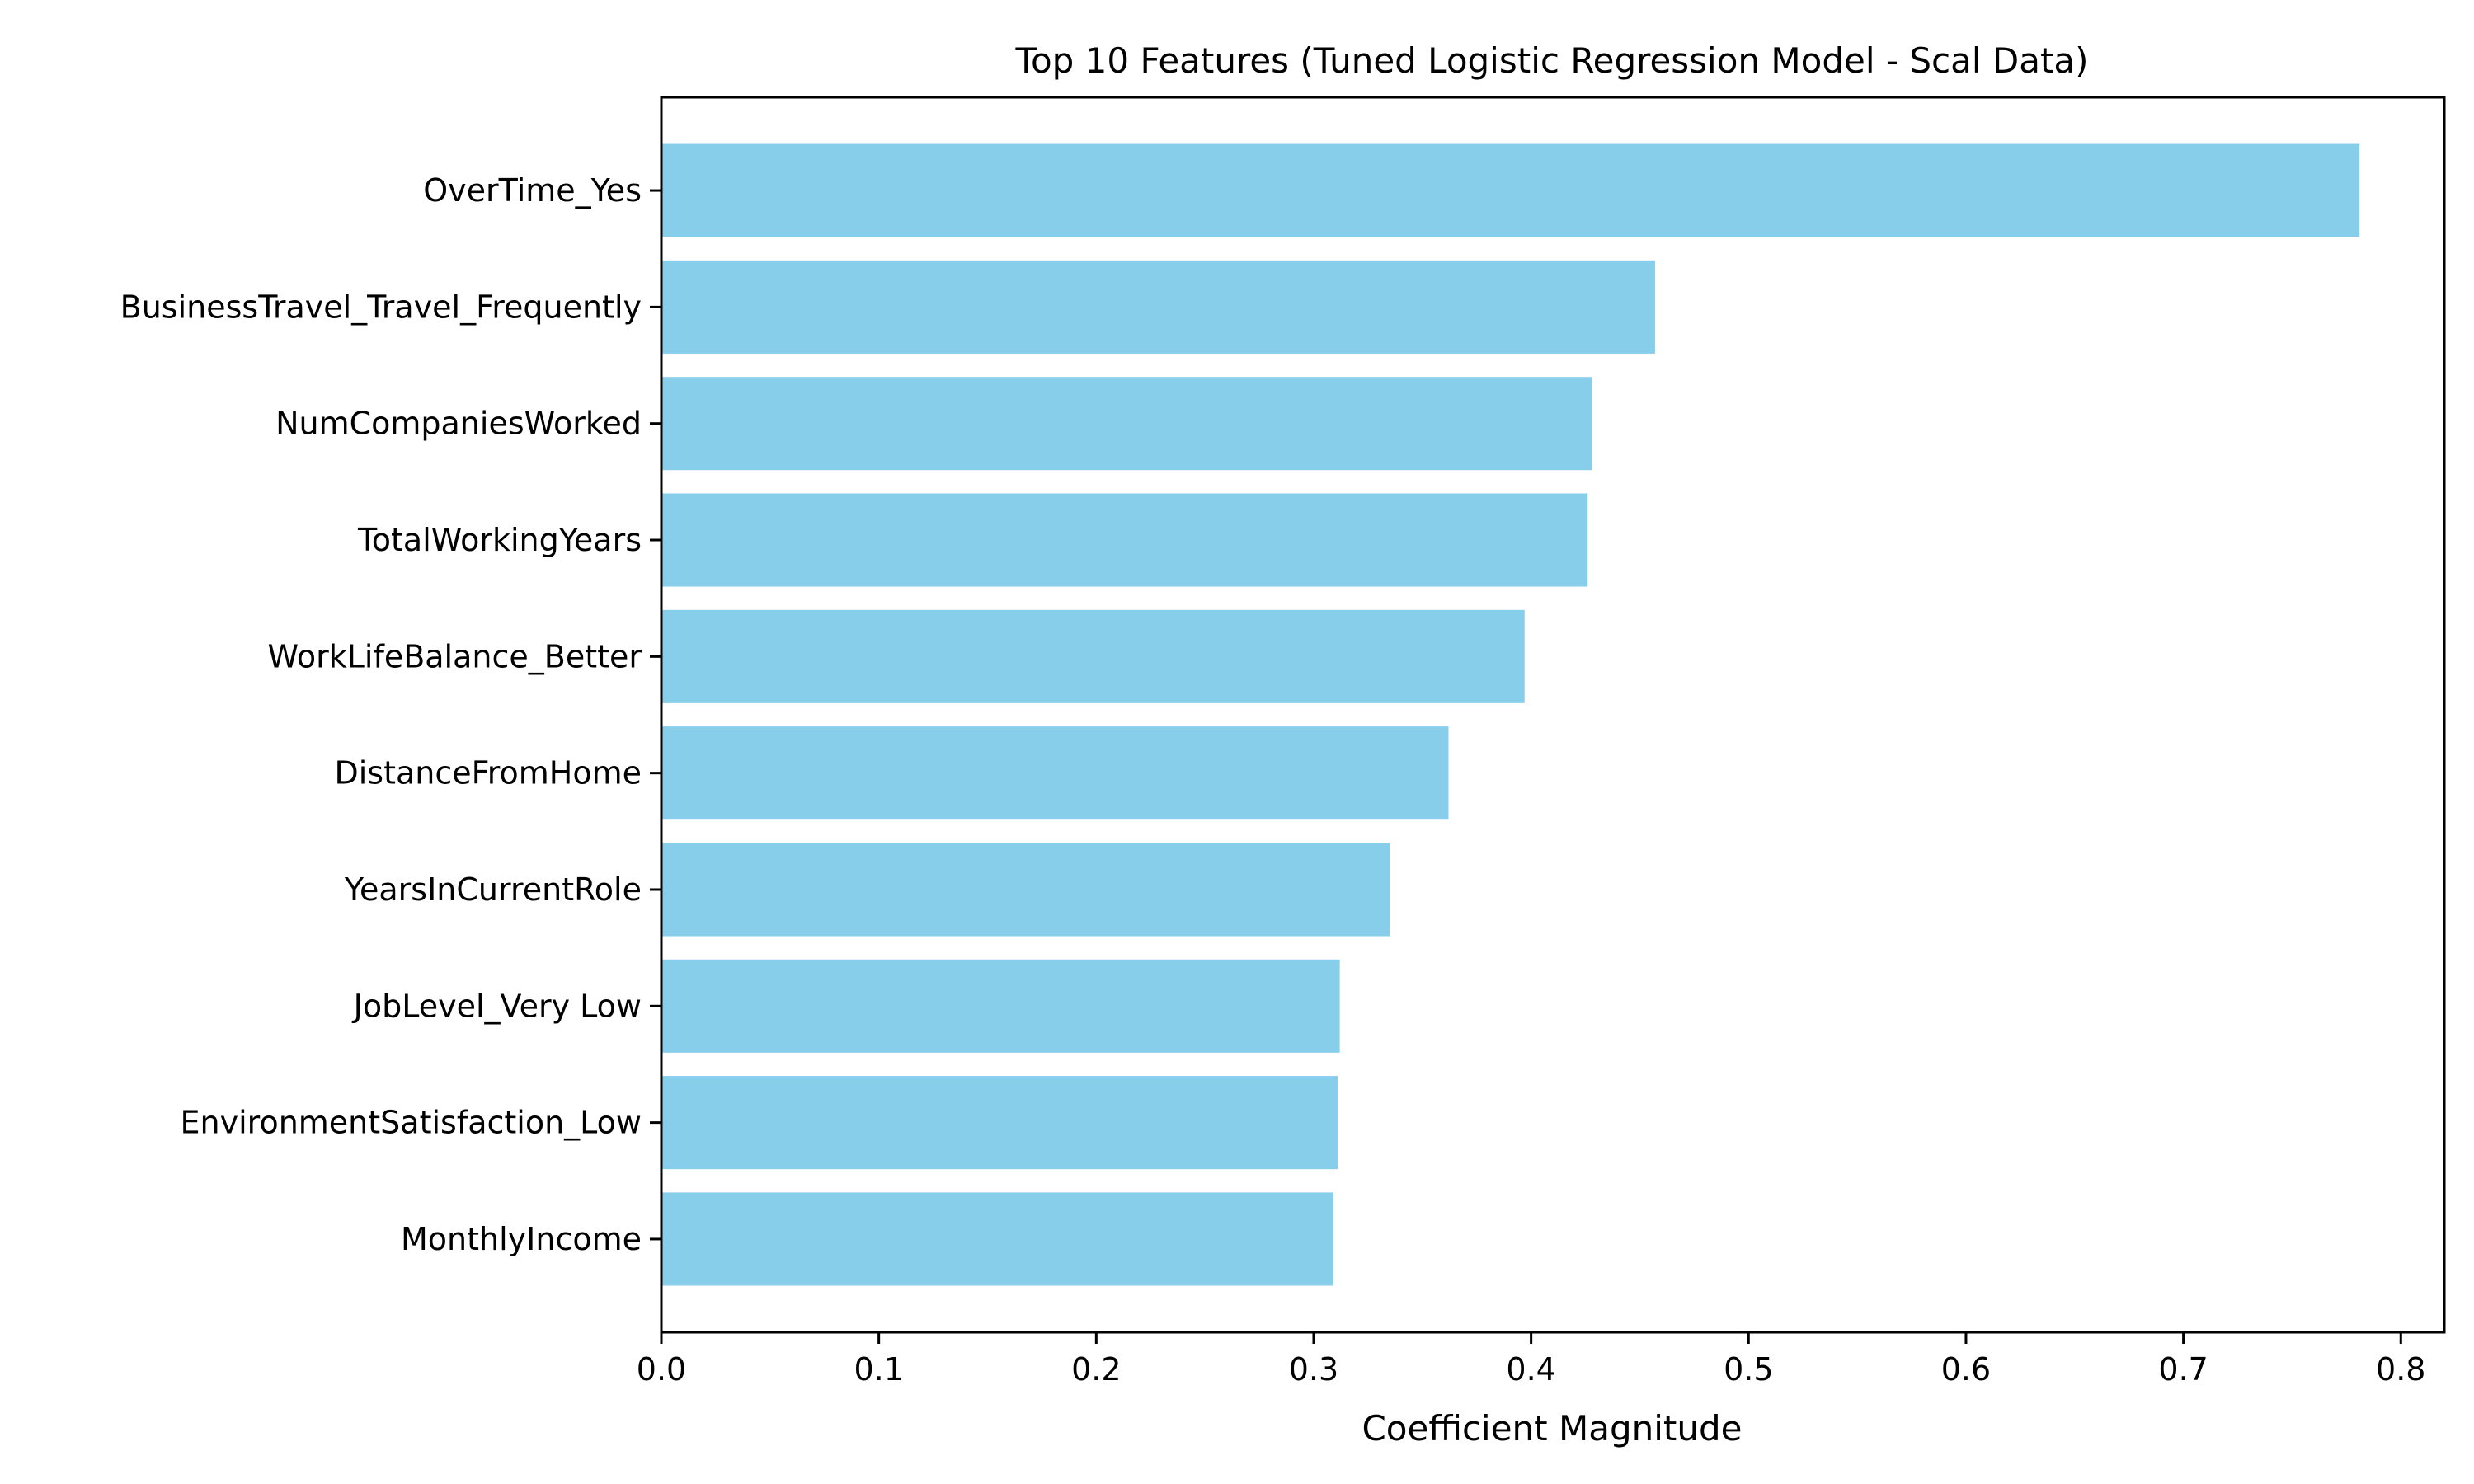 The height and width of the screenshot is (1484, 2474). I want to click on y-tick-label: JobLevel_Very Low, so click(497, 1006).